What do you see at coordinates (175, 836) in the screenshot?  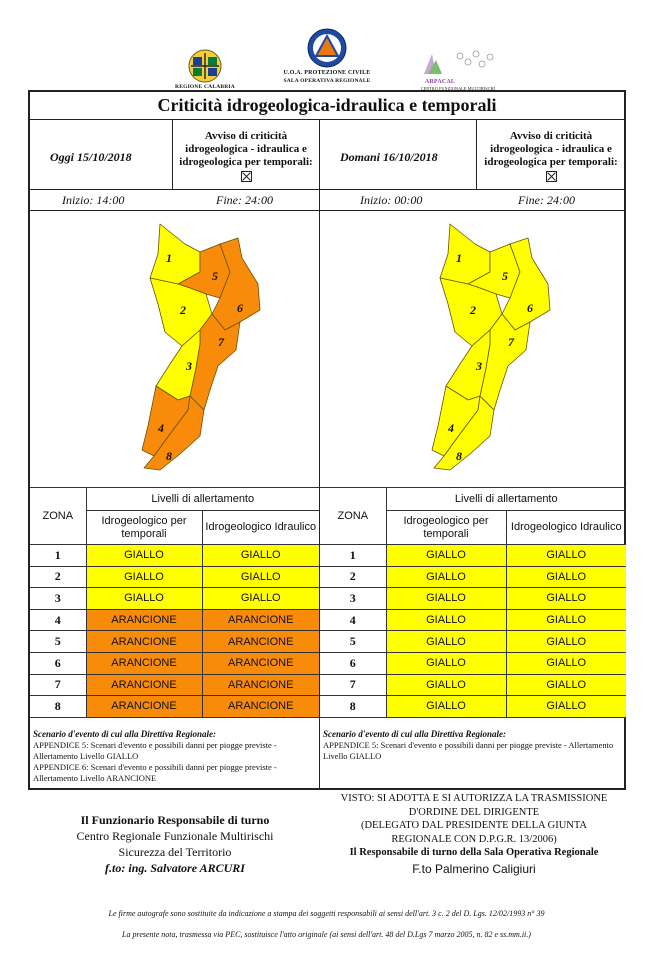 I see `signature-left-line2: Centro Regionale Funzionale Multirischi` at bounding box center [175, 836].